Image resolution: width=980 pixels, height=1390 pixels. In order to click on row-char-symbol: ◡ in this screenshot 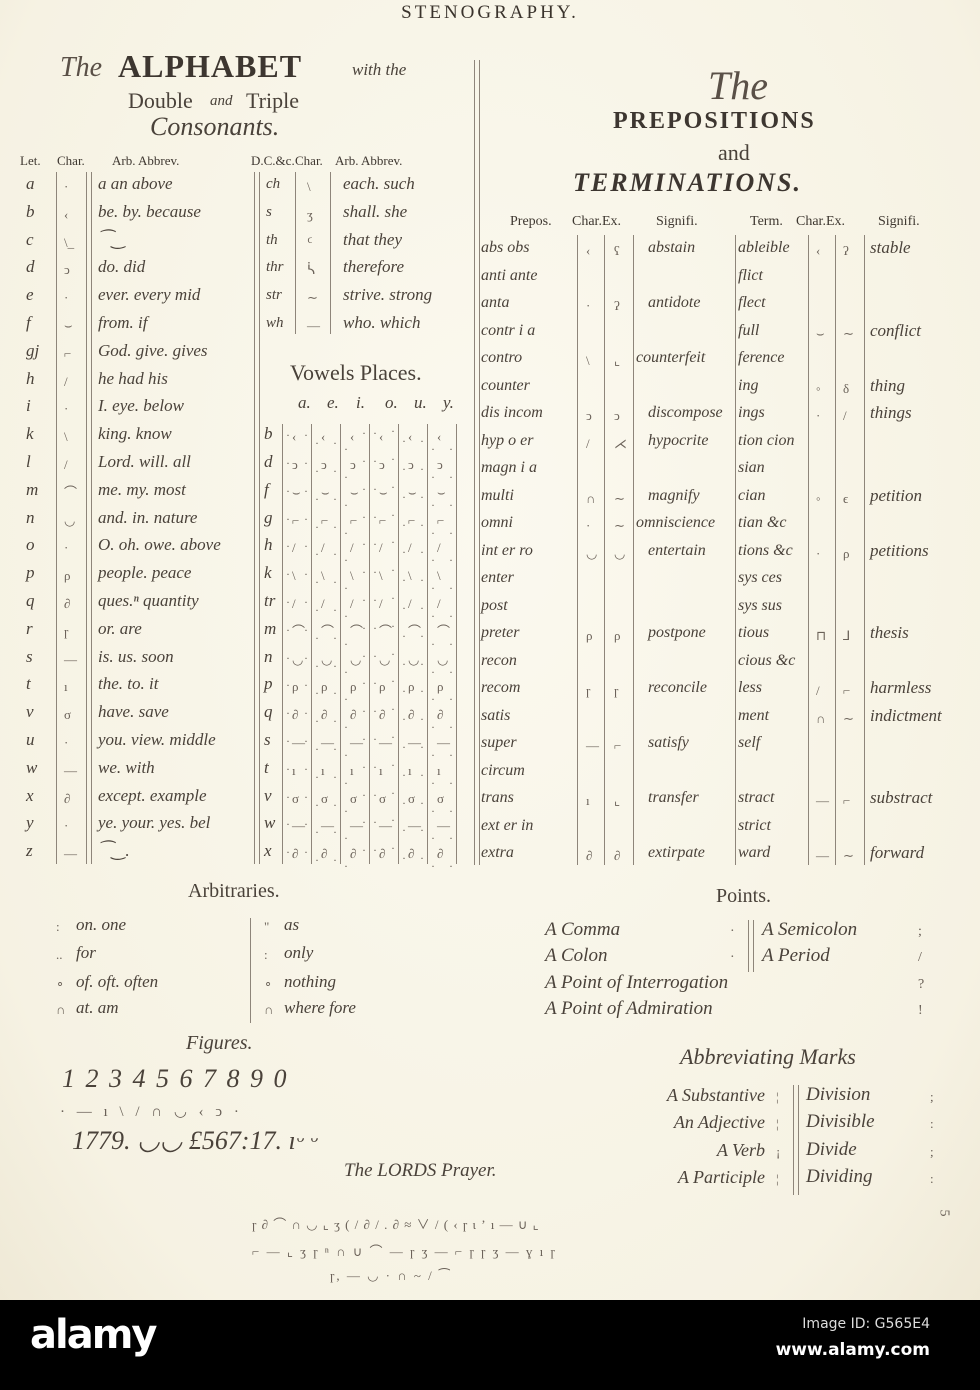, I will do `click(70, 520)`.